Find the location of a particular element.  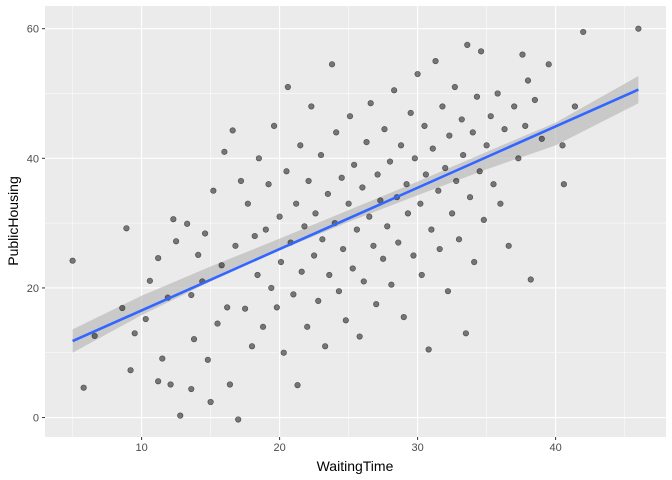

y-tick-label: 60 is located at coordinates (33, 30).